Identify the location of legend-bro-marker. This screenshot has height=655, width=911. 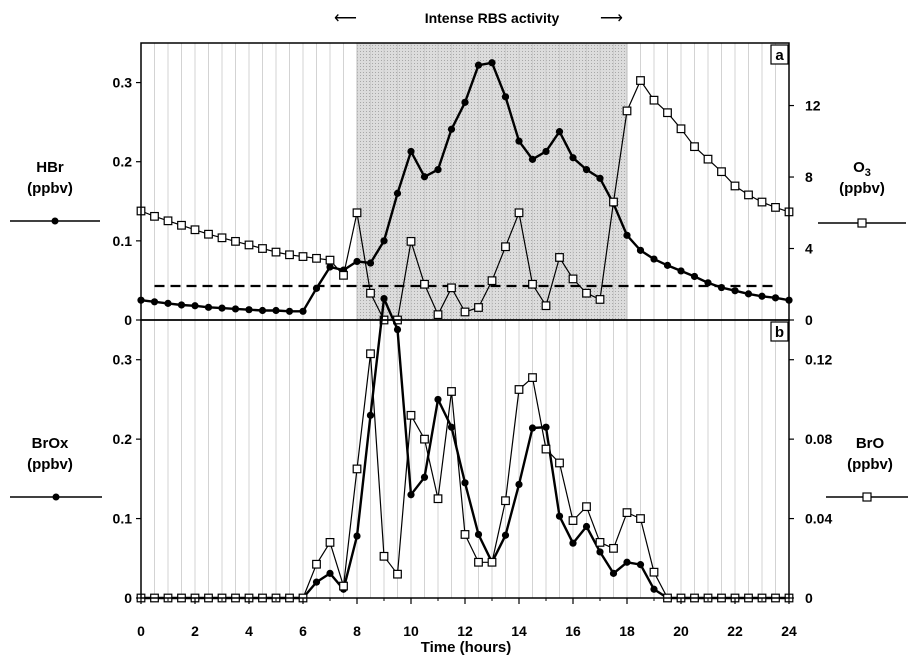
(867, 497).